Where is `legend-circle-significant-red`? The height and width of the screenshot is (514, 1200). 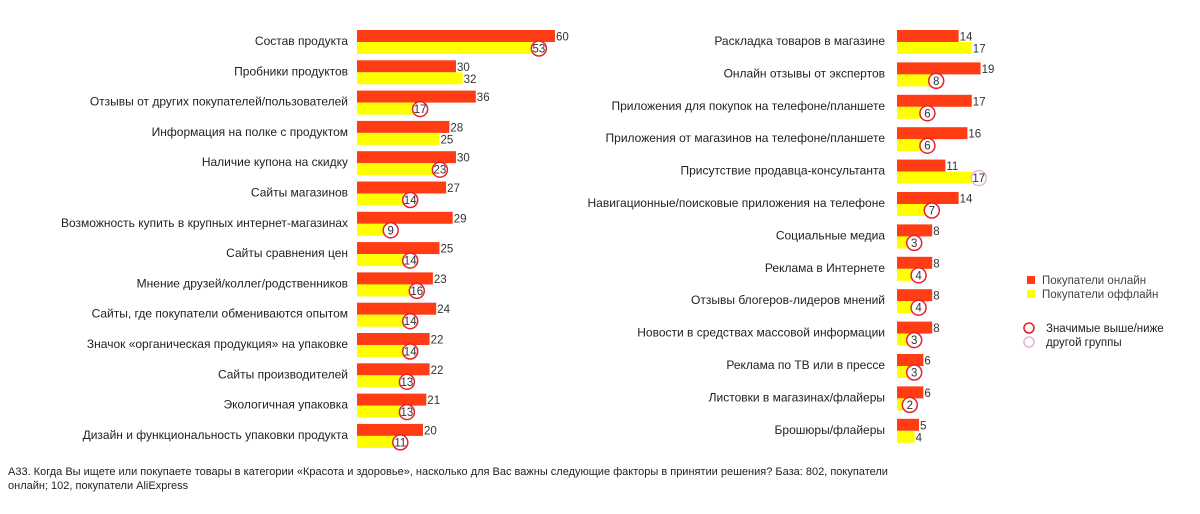 legend-circle-significant-red is located at coordinates (1029, 328).